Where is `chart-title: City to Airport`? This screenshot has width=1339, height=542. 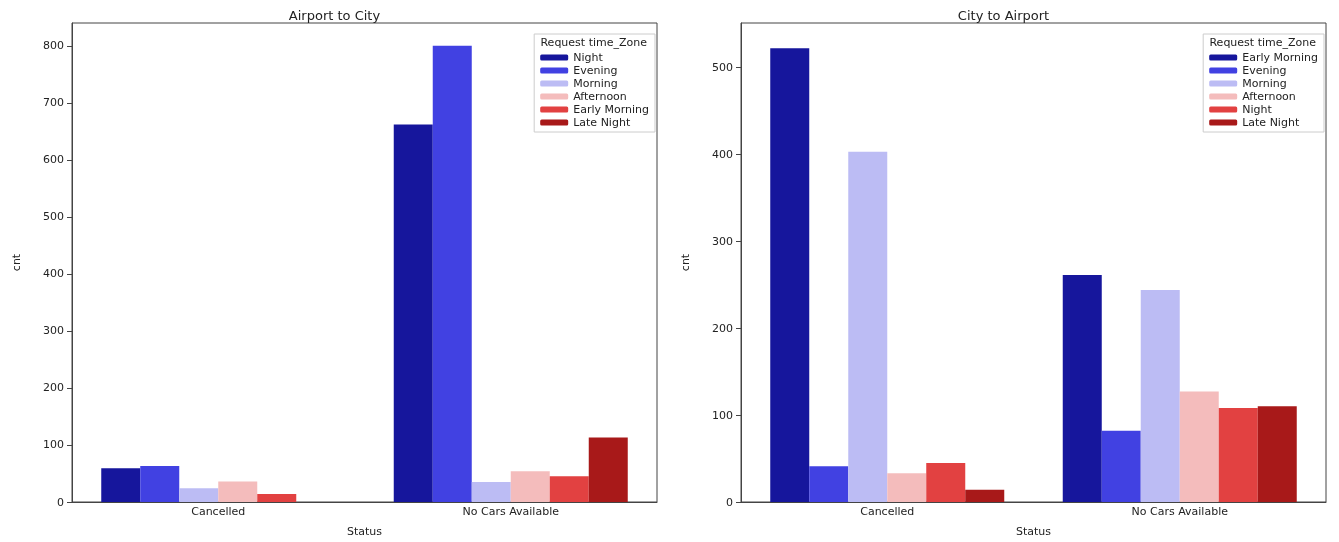 chart-title: City to Airport is located at coordinates (1003, 15).